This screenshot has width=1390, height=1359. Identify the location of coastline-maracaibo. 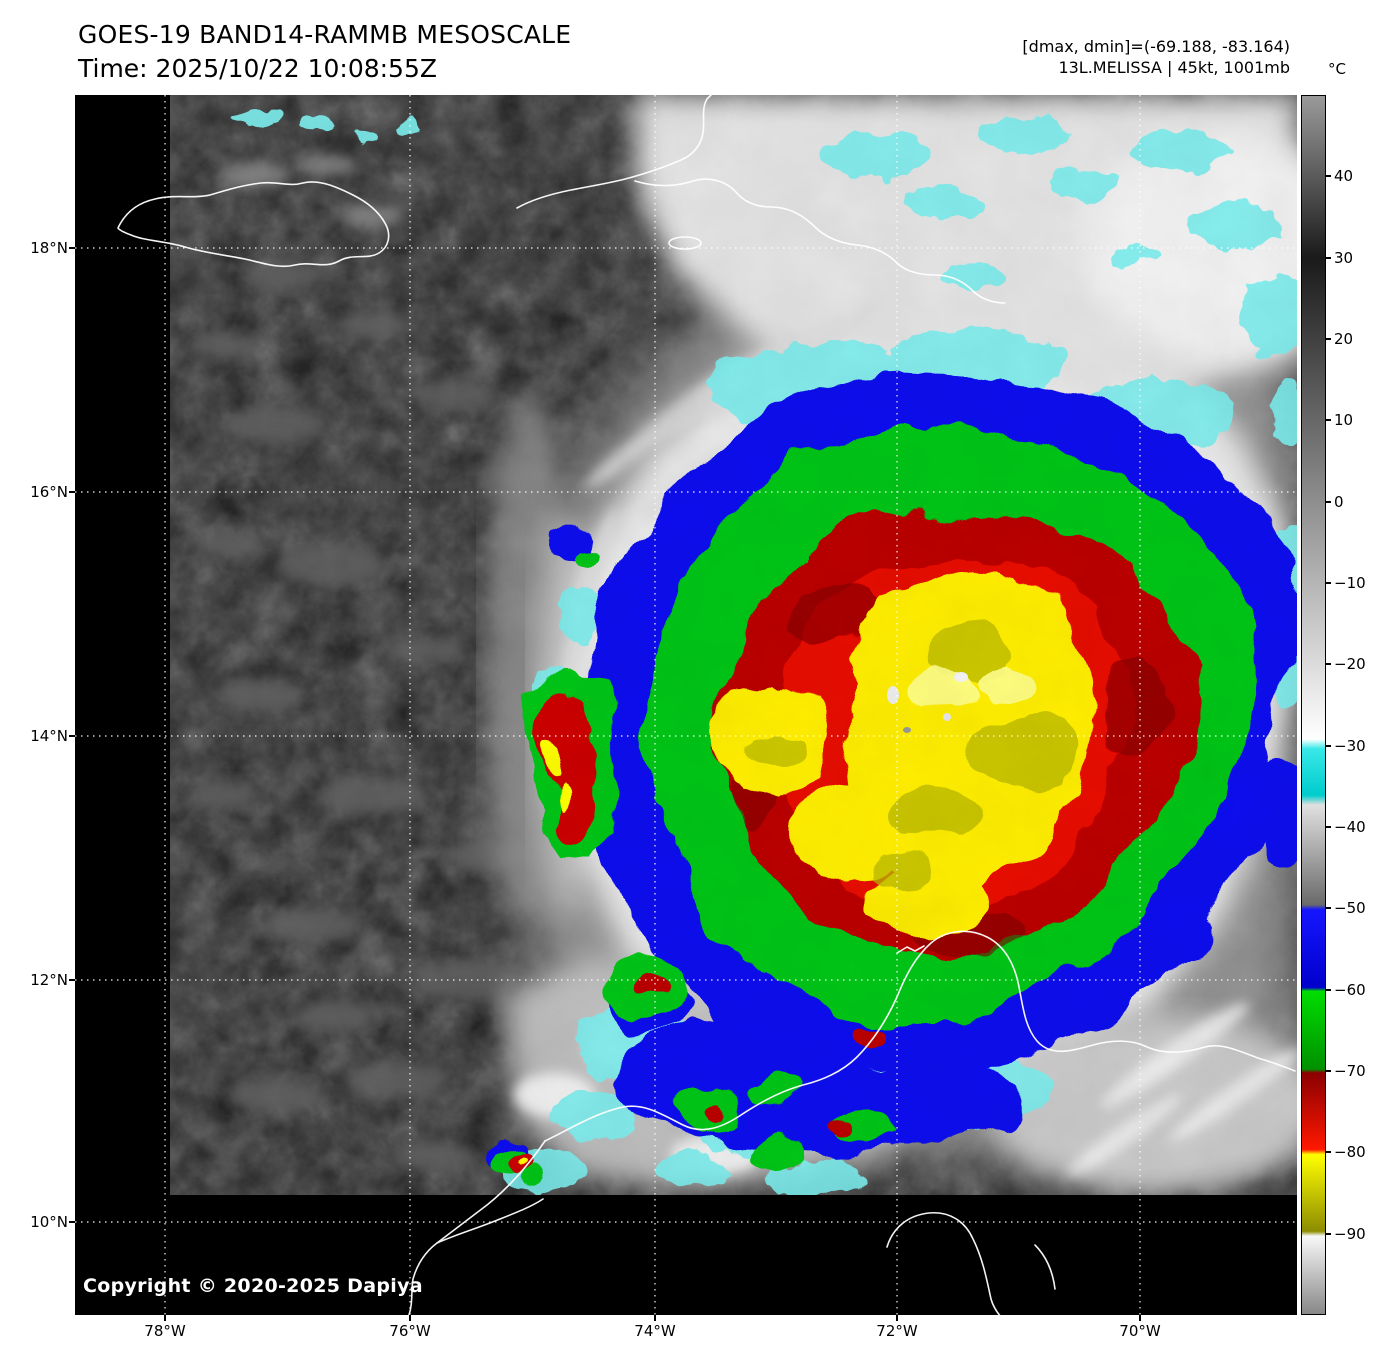
(943, 1263).